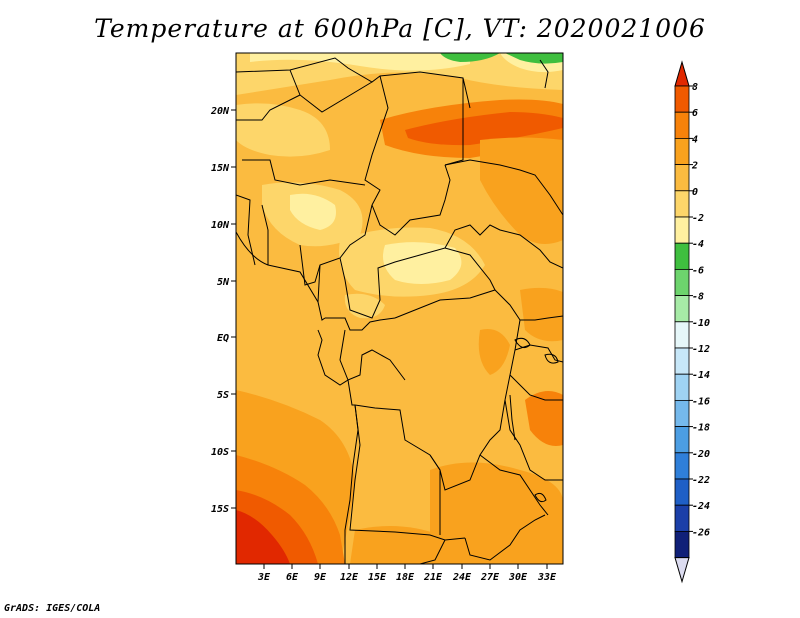  What do you see at coordinates (220, 452) in the screenshot?
I see `lat-label: 10S` at bounding box center [220, 452].